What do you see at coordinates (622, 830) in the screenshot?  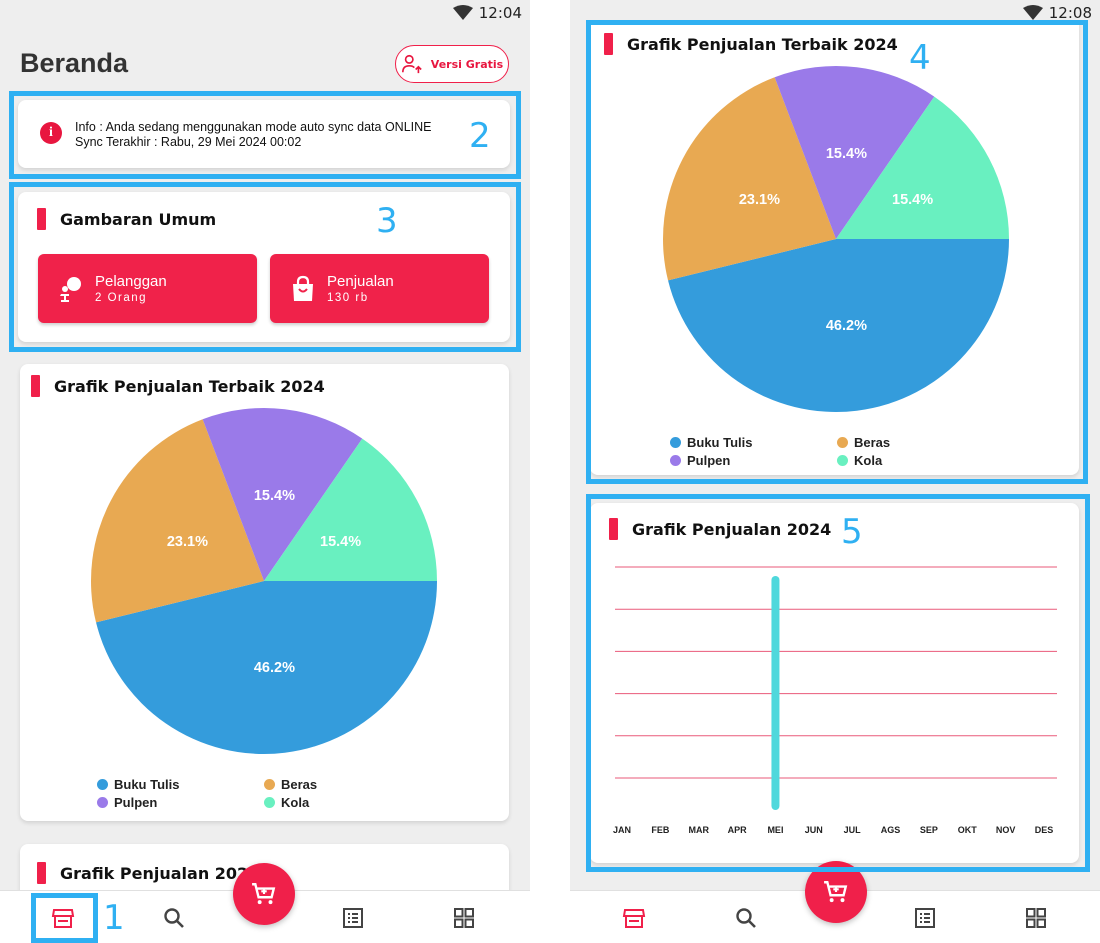 I see `x-tick-label: JAN` at bounding box center [622, 830].